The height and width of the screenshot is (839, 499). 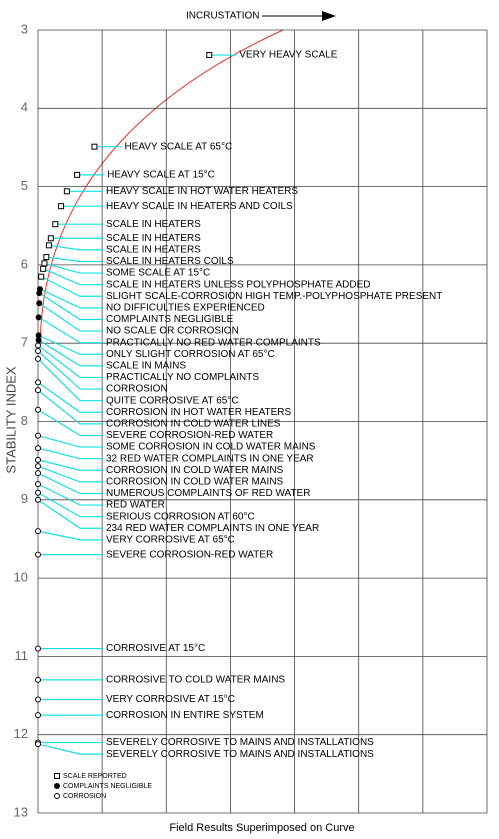 I want to click on point-label: SCALE IN MAINS, so click(x=146, y=366).